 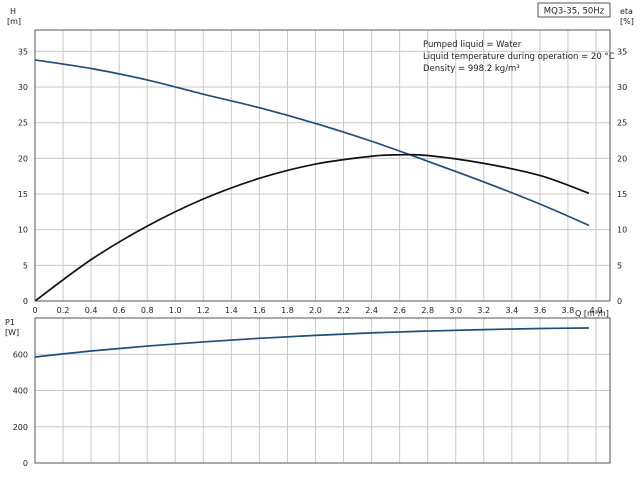 I want to click on power-y-tick-label: 400, so click(x=20, y=391).